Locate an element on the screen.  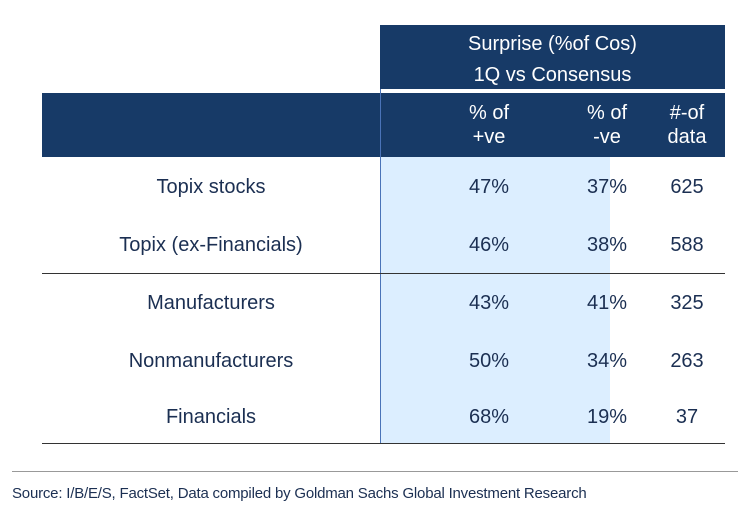
cell-negative: 19% is located at coordinates (607, 417).